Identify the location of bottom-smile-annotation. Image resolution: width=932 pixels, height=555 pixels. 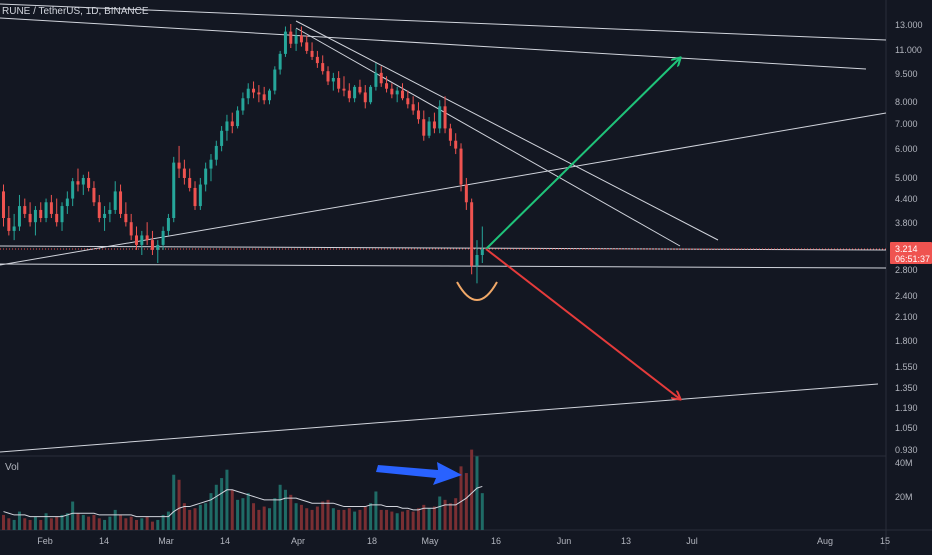
(477, 291).